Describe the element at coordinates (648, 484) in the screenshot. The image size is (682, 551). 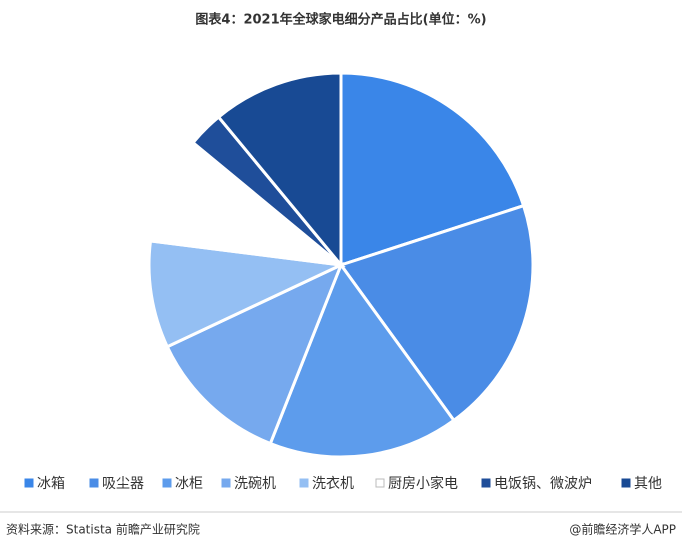
I see `legend-label: 其他` at that location.